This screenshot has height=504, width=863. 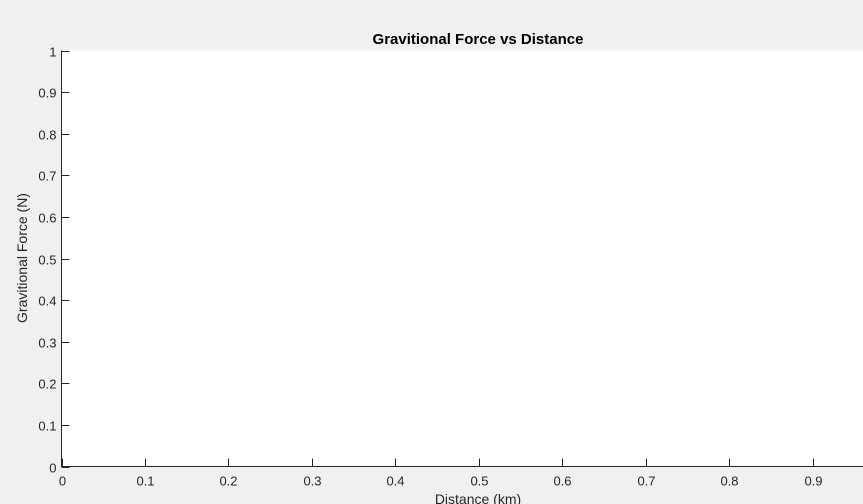 I want to click on x-axis-label: Distance (km), so click(x=478, y=497).